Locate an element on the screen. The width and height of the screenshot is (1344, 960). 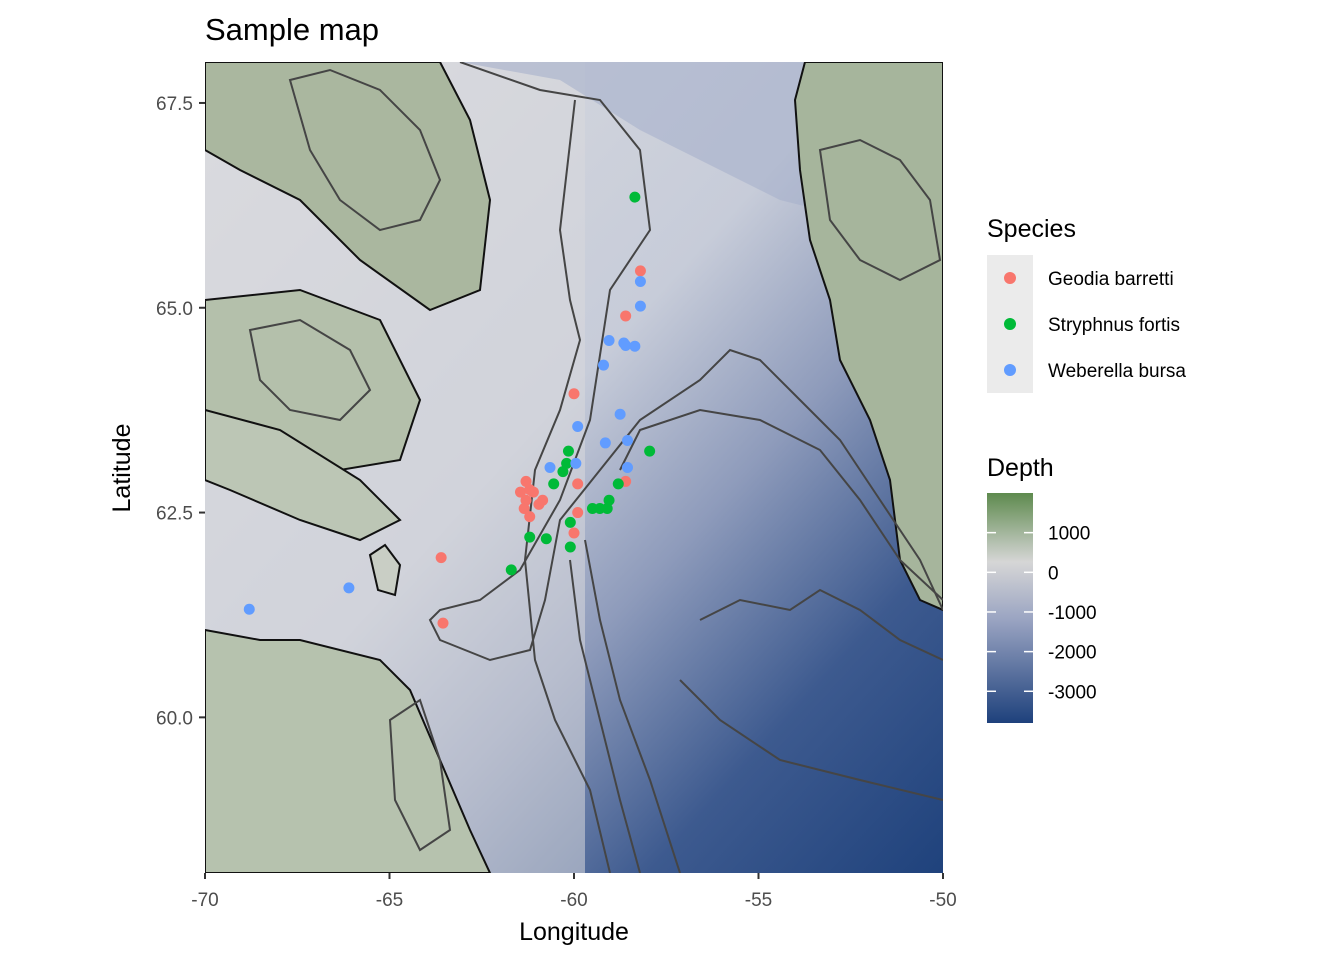
legend-label-2: Weberella bursa is located at coordinates (1117, 371).